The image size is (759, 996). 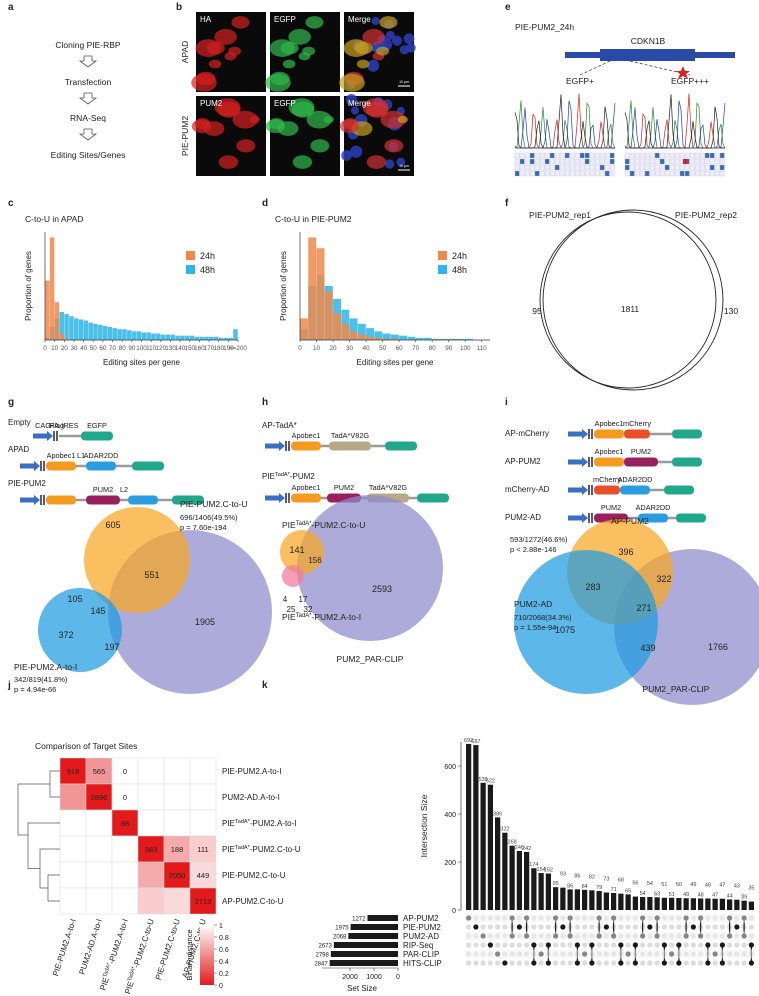 I want to click on venn-count: 283, so click(x=592, y=587).